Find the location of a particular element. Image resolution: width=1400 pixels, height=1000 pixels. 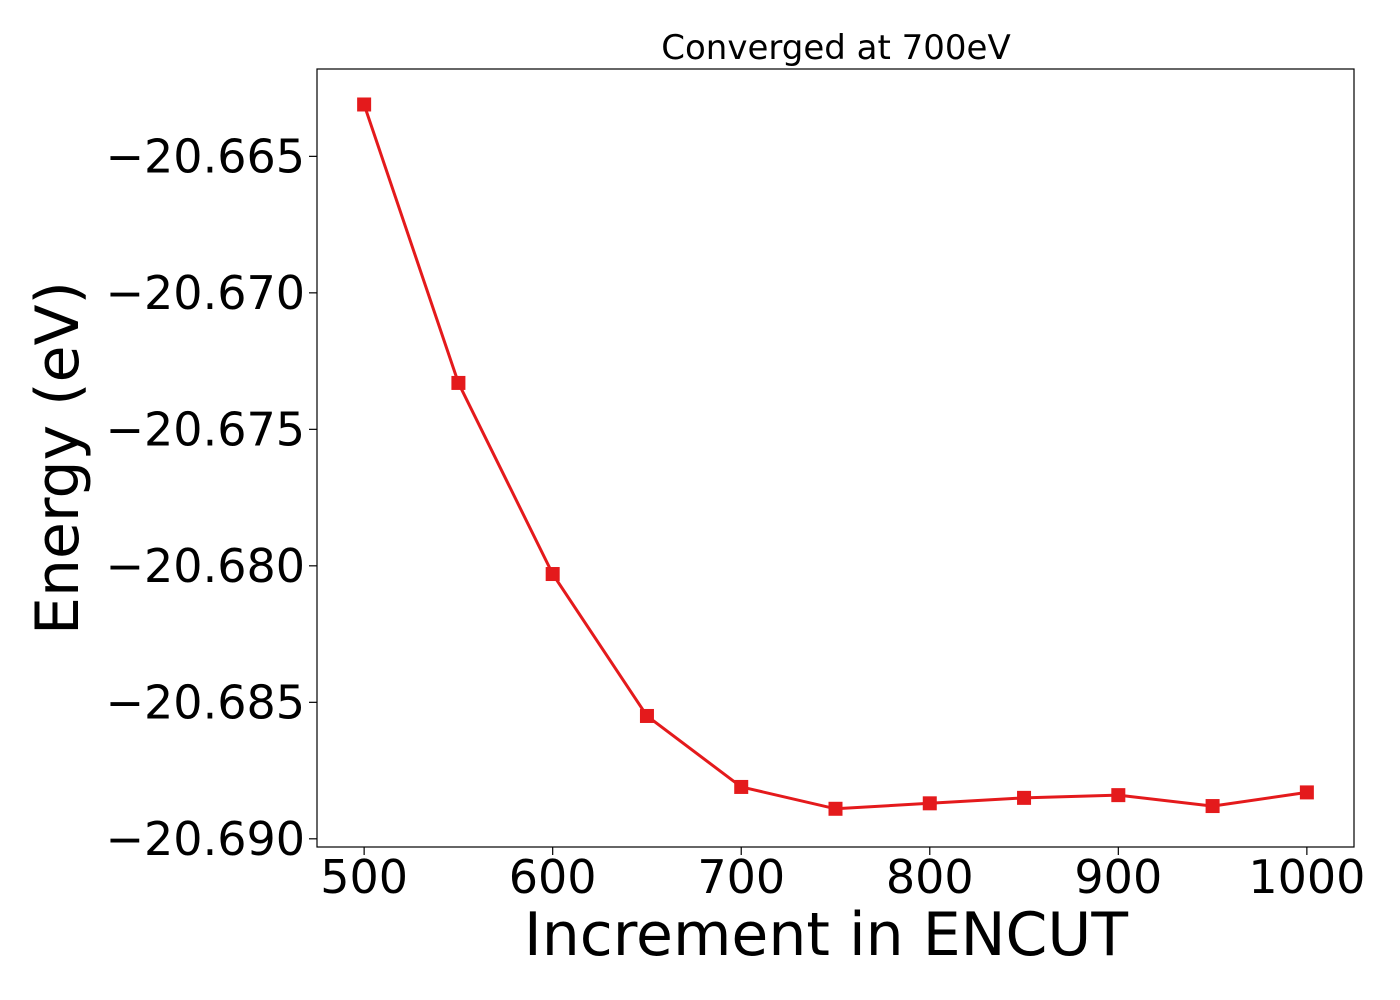

x-tick-label: 800 is located at coordinates (930, 877).